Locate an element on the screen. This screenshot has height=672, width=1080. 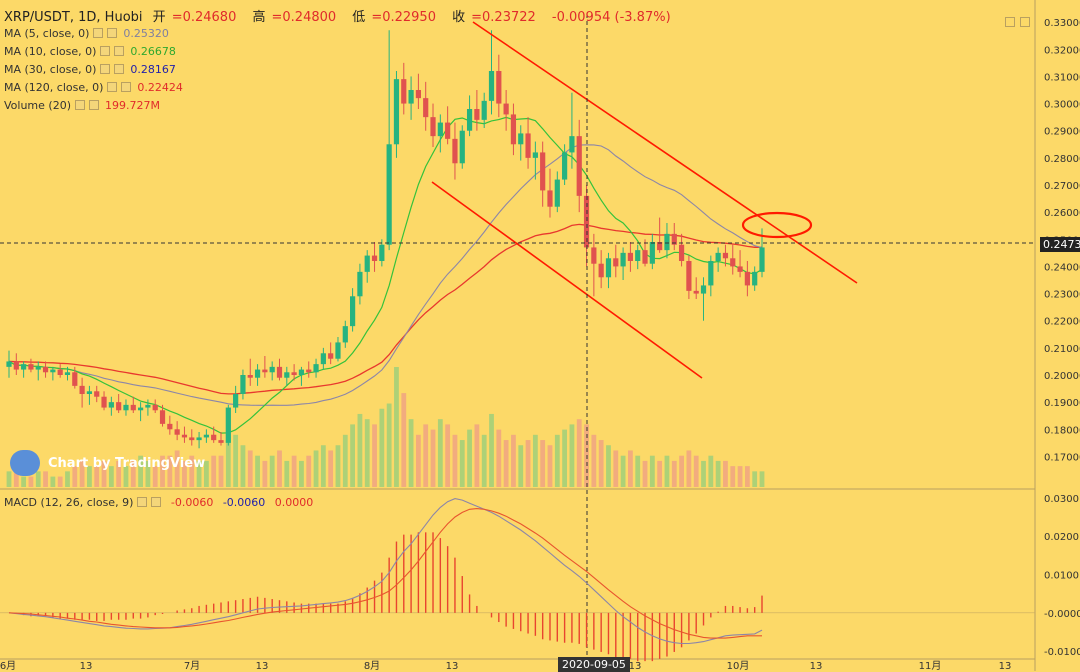
macd-tick-label: -0.0100 is located at coordinates (1062, 652).